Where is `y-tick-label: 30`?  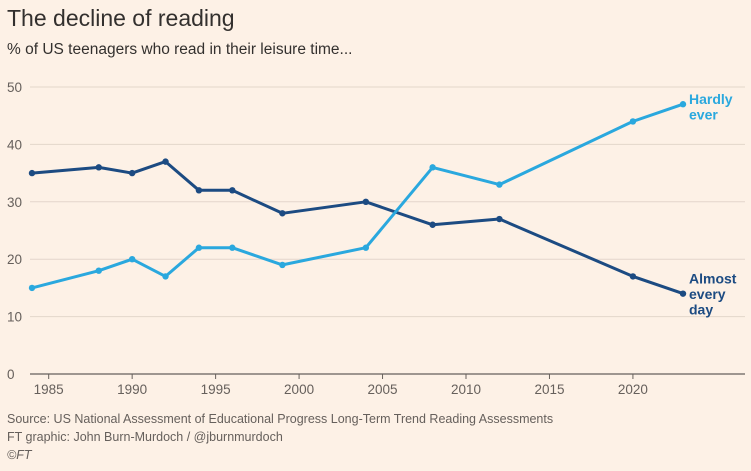 y-tick-label: 30 is located at coordinates (14, 202).